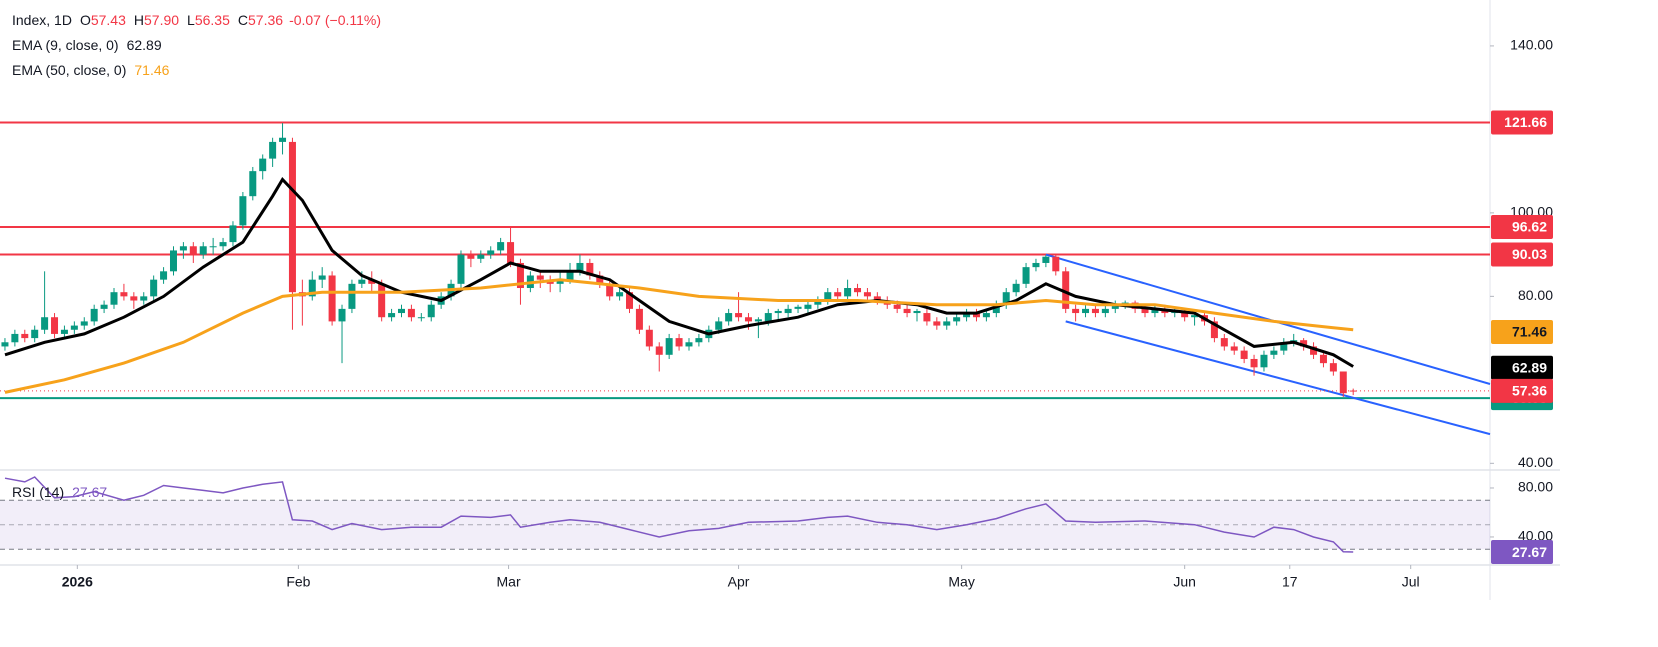 This screenshot has height=647, width=1658. I want to click on ema-badge: 62.89, so click(1529, 367).